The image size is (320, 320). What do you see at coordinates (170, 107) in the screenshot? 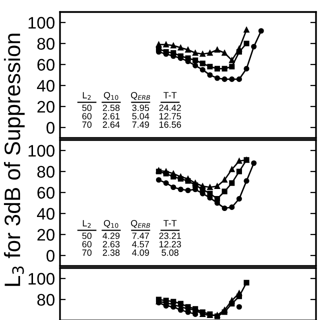
I see `annotation: 24.42` at bounding box center [170, 107].